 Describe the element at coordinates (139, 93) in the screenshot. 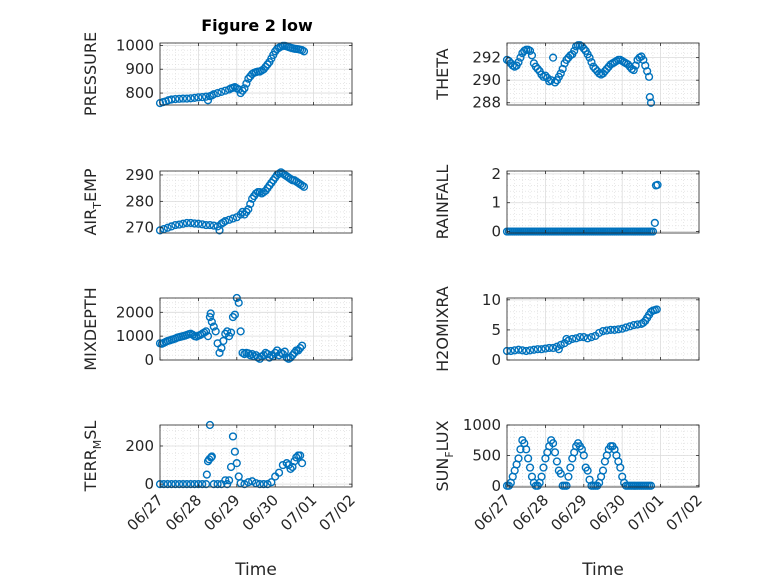

I see `y-tick-label: 800` at that location.